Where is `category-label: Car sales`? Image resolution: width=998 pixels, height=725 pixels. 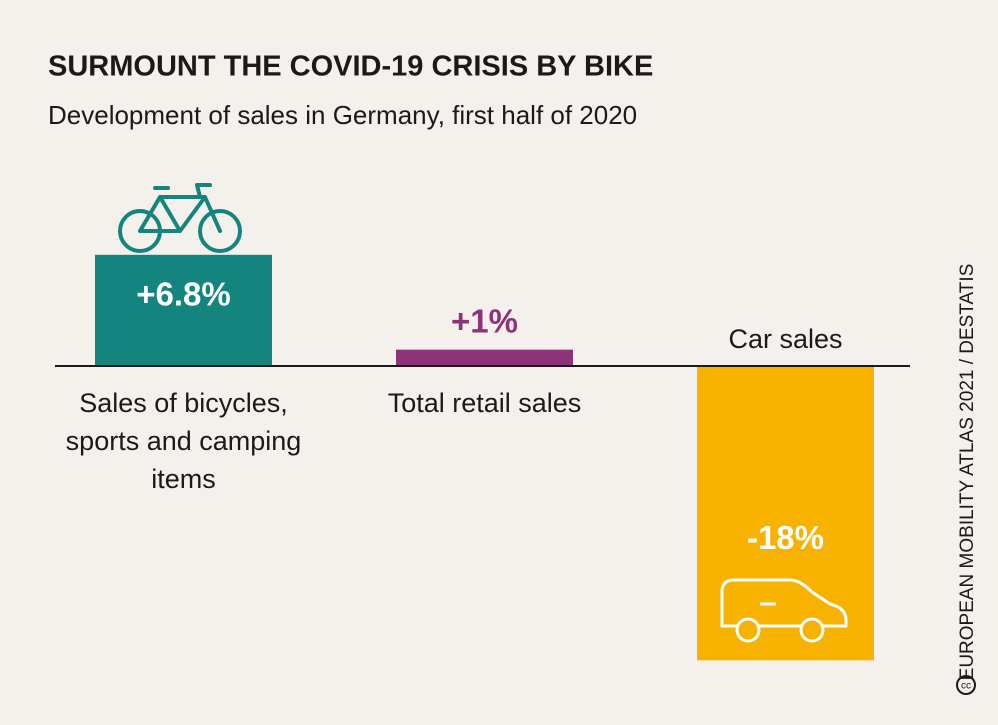
category-label: Car sales is located at coordinates (785, 339).